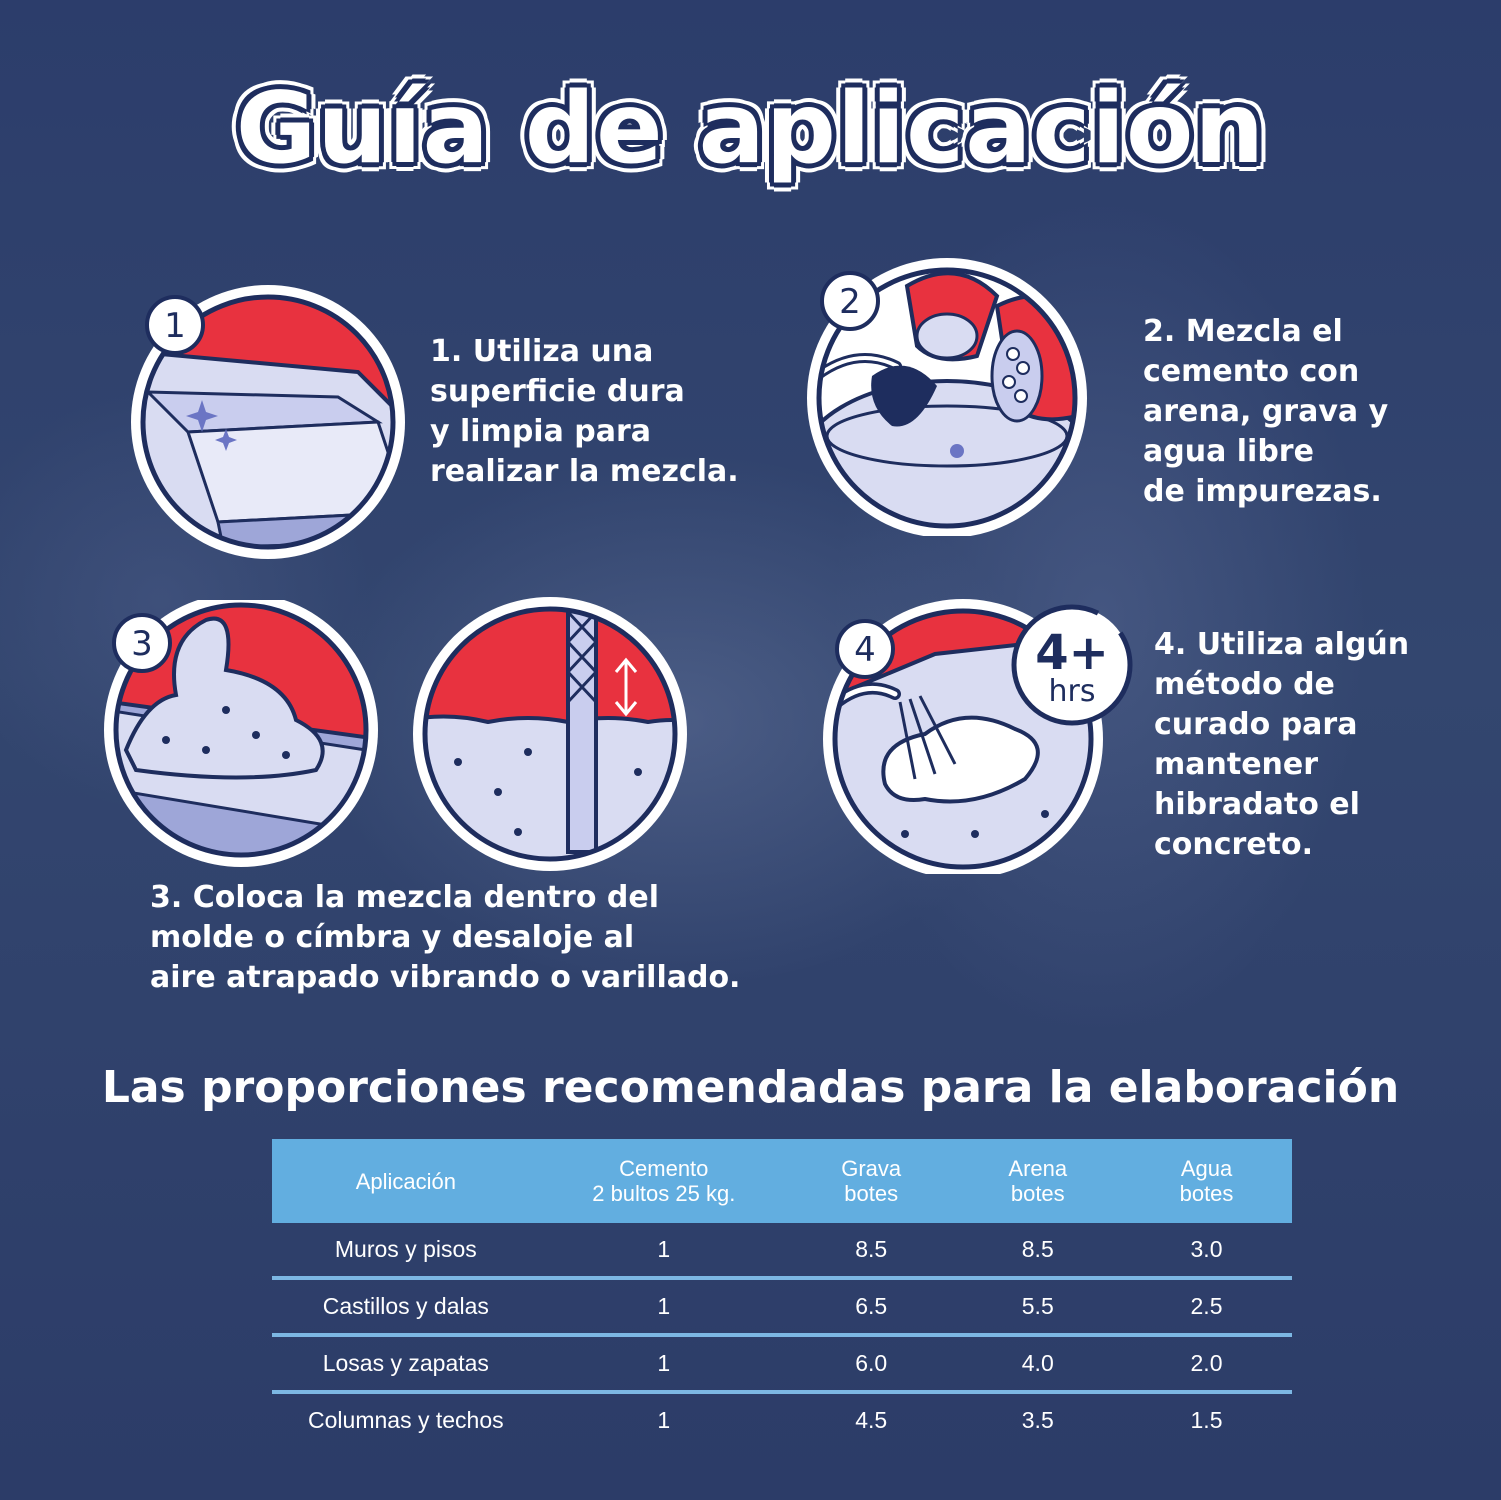 The image size is (1501, 1500). I want to click on cell-arena: 3.5, so click(1037, 1420).